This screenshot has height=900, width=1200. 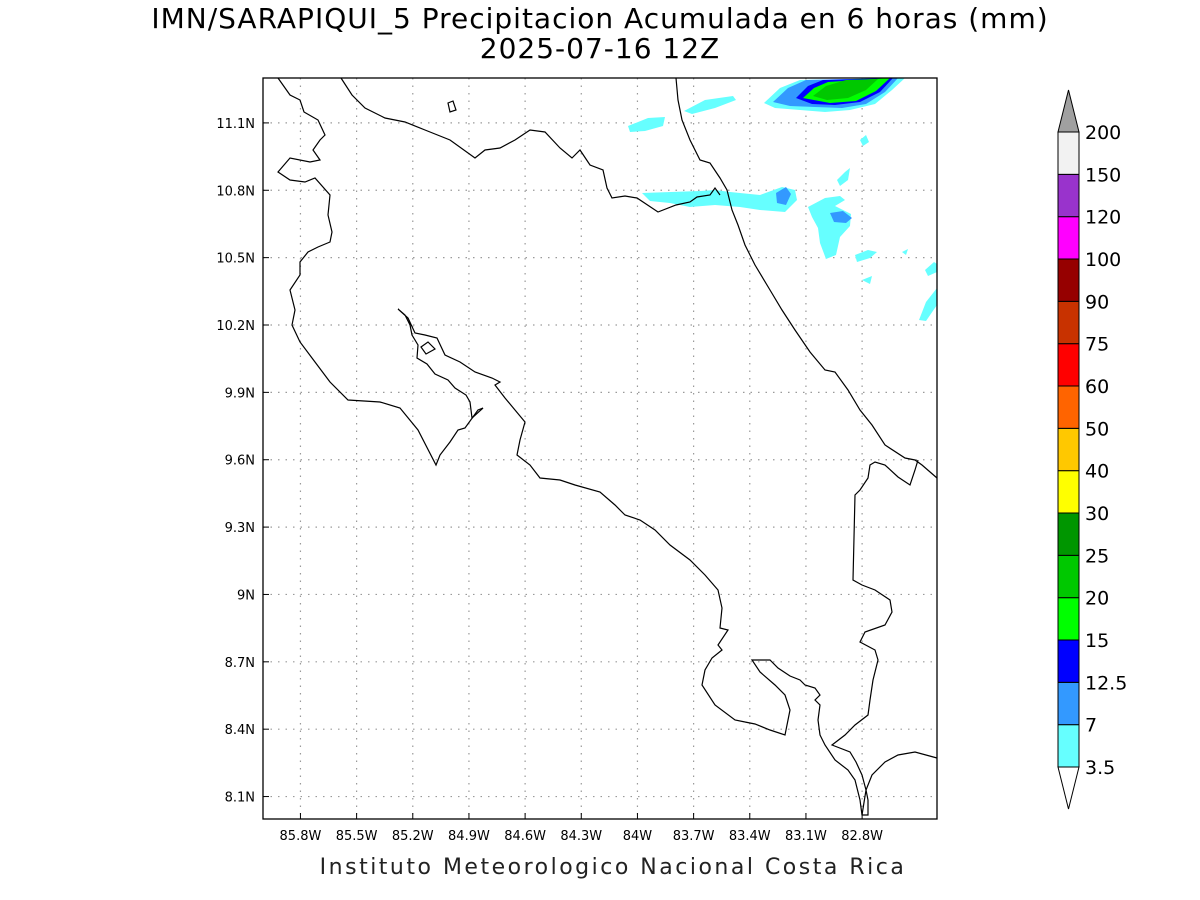 I want to click on x-tick-label: 85.8W, so click(x=301, y=836).